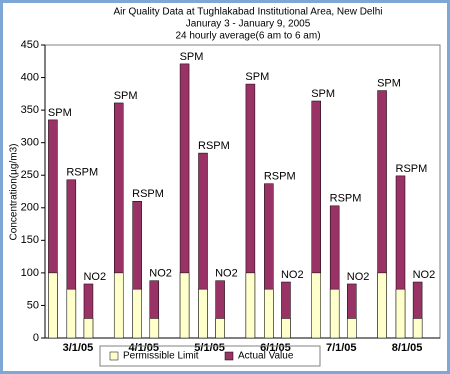 Image resolution: width=450 pixels, height=374 pixels. Describe the element at coordinates (407, 348) in the screenshot. I see `x-tick-label: 8/1/05` at that location.